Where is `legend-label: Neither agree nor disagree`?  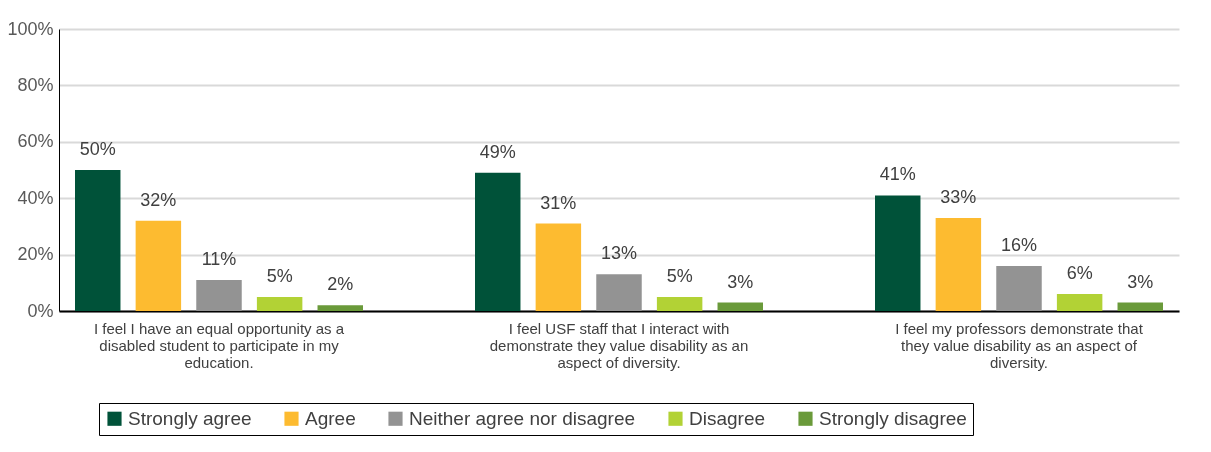
legend-label: Neither agree nor disagree is located at coordinates (522, 418).